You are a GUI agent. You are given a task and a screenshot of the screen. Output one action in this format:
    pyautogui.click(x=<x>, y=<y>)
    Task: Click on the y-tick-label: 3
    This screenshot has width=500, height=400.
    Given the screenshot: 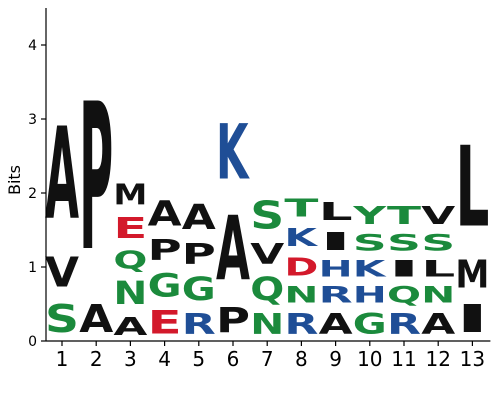 What is the action you would take?
    pyautogui.click(x=32, y=120)
    